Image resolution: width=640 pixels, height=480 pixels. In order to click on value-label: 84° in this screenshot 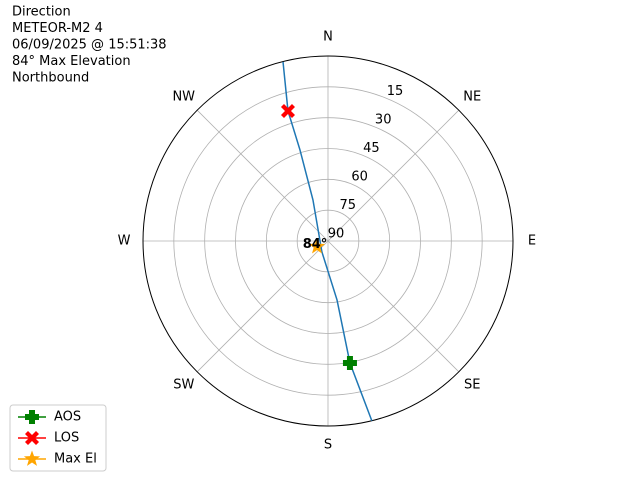, I will do `click(315, 244)`.